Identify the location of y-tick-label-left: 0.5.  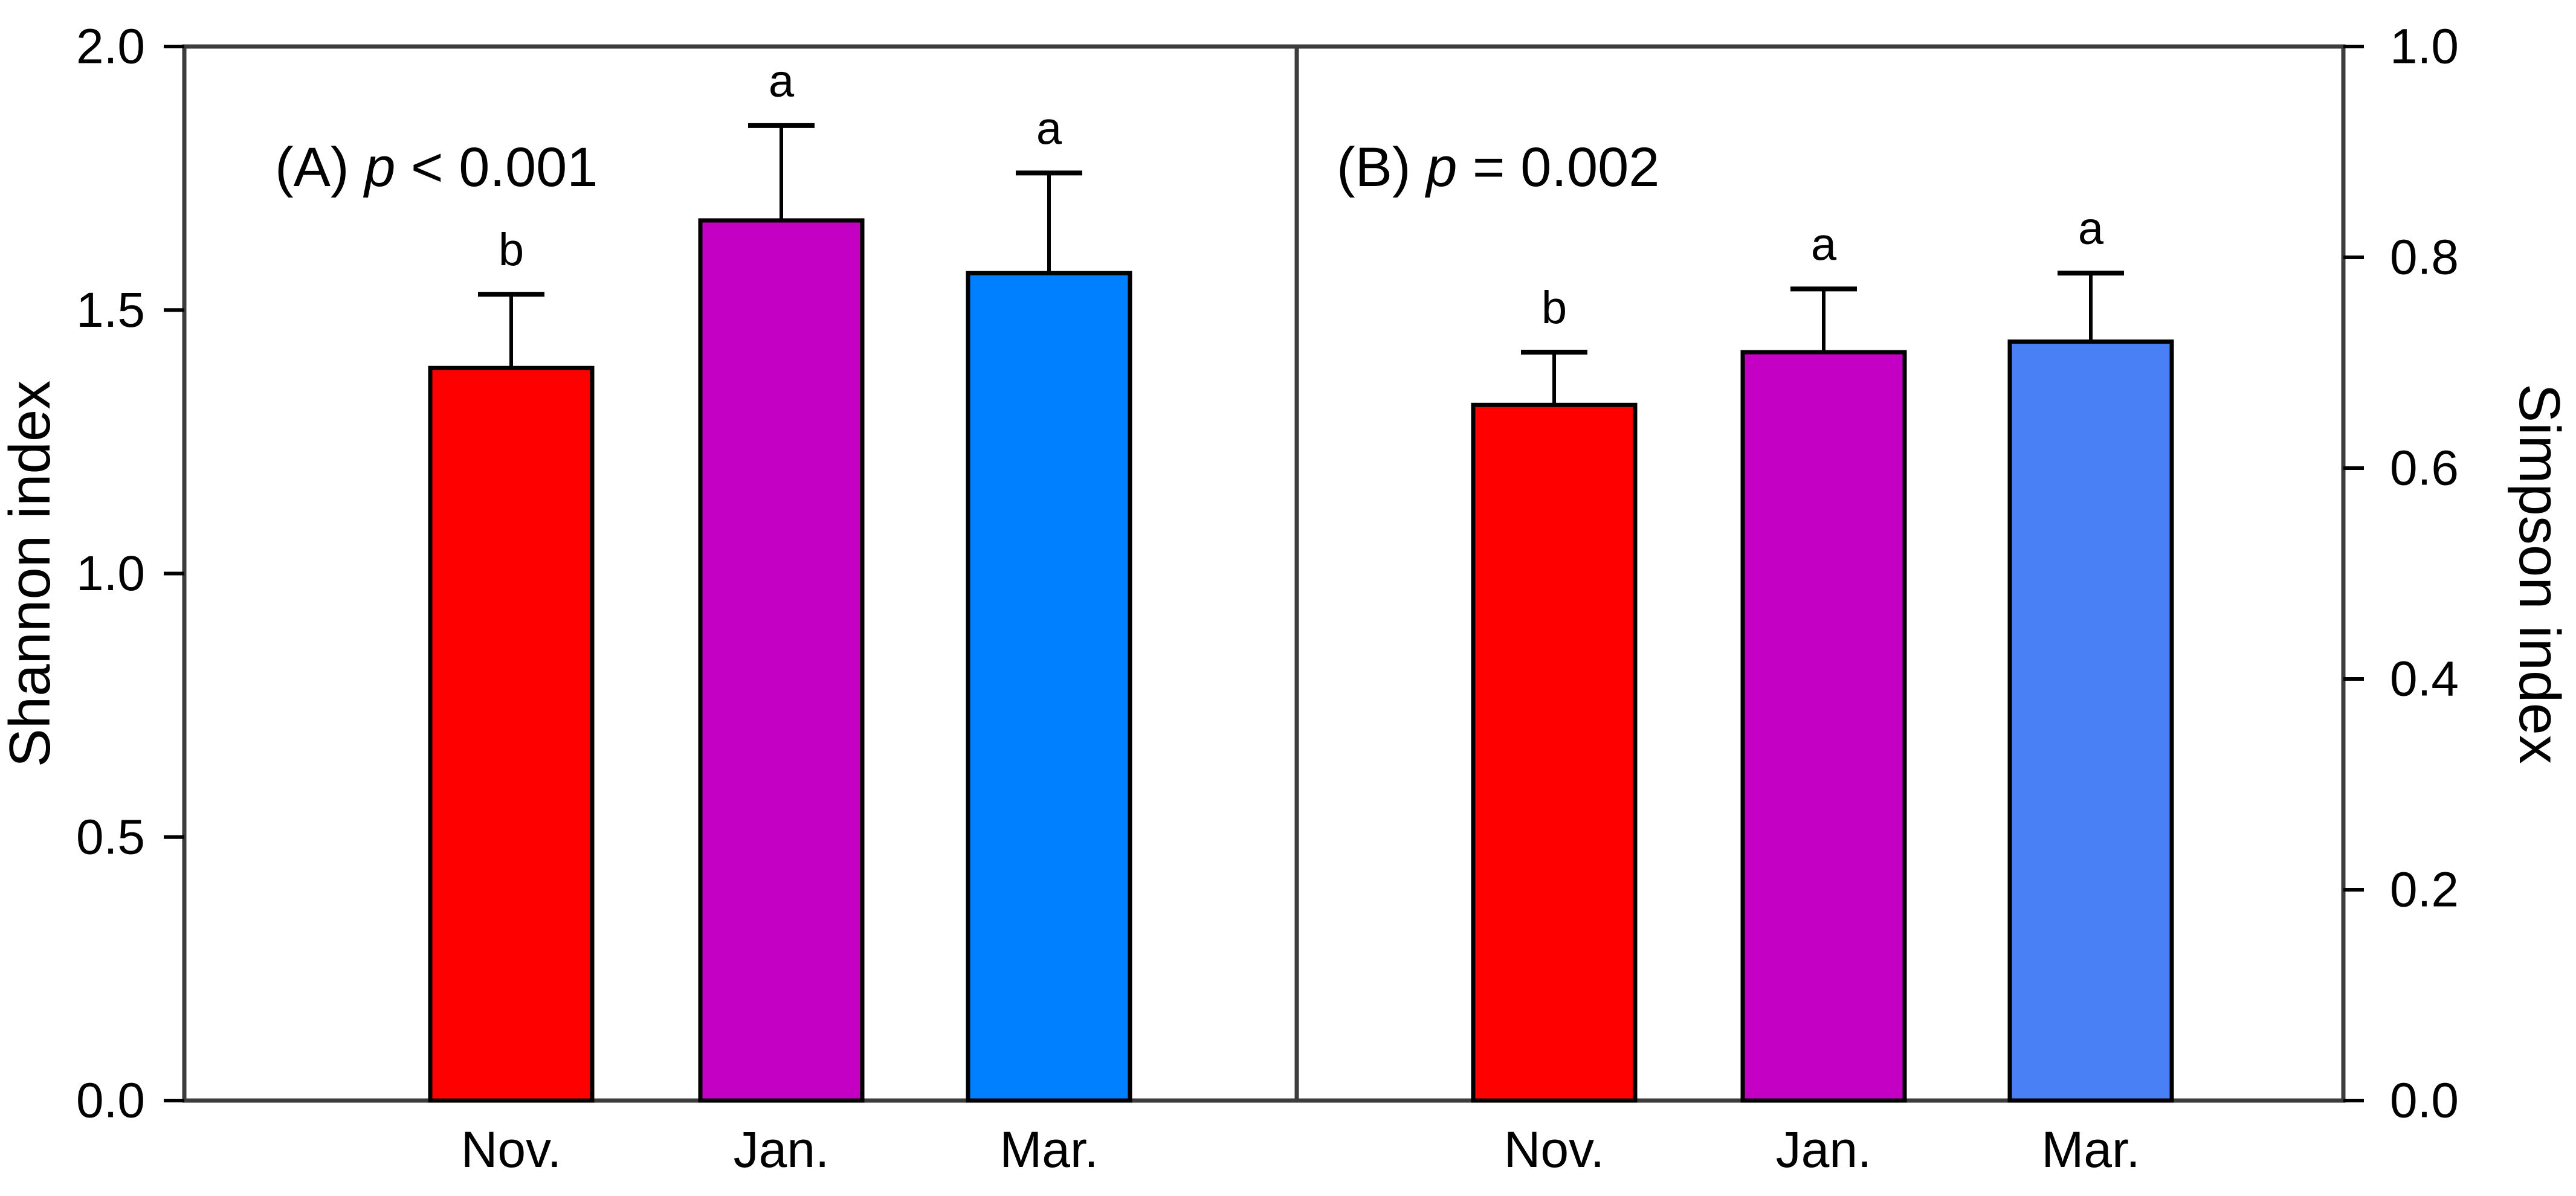
(110, 836).